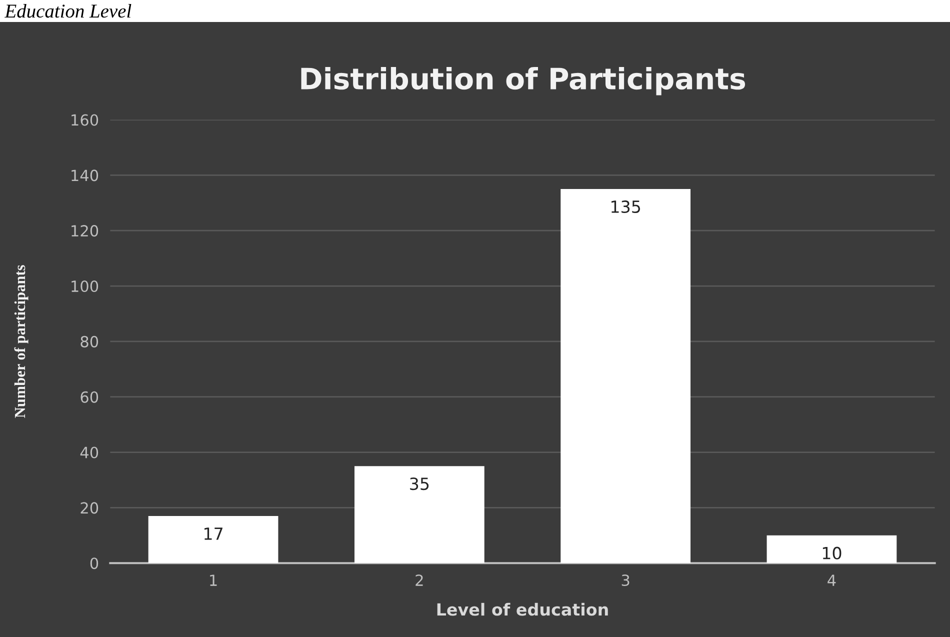 This screenshot has height=637, width=950. What do you see at coordinates (85, 286) in the screenshot?
I see `y-tick-label: 100` at bounding box center [85, 286].